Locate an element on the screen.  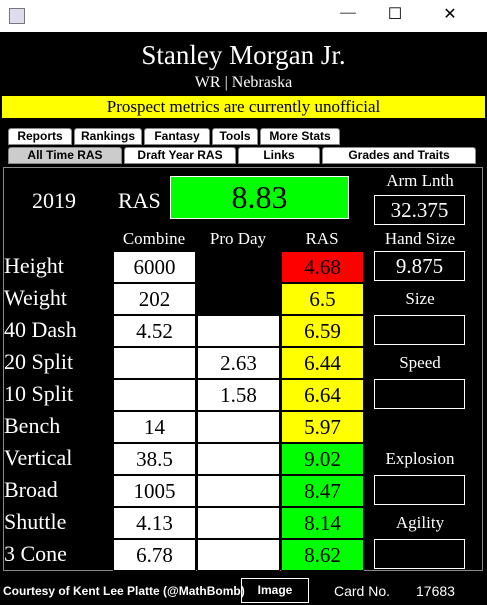
combine-cell: 6000 is located at coordinates (154, 267).